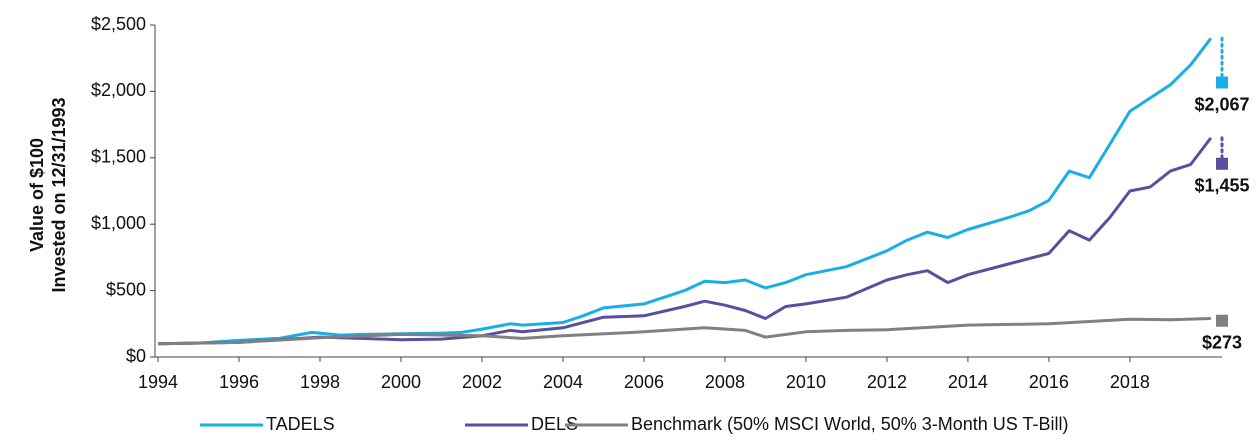 The height and width of the screenshot is (446, 1260). What do you see at coordinates (300, 424) in the screenshot?
I see `legend-label: TADELS` at bounding box center [300, 424].